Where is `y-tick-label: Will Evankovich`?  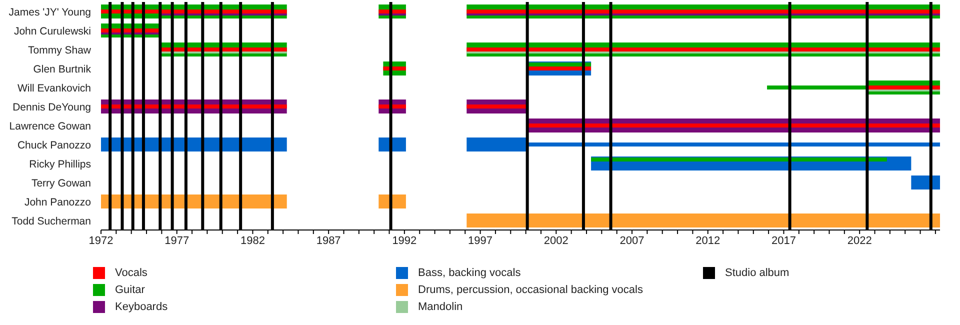
y-tick-label: Will Evankovich is located at coordinates (54, 88).